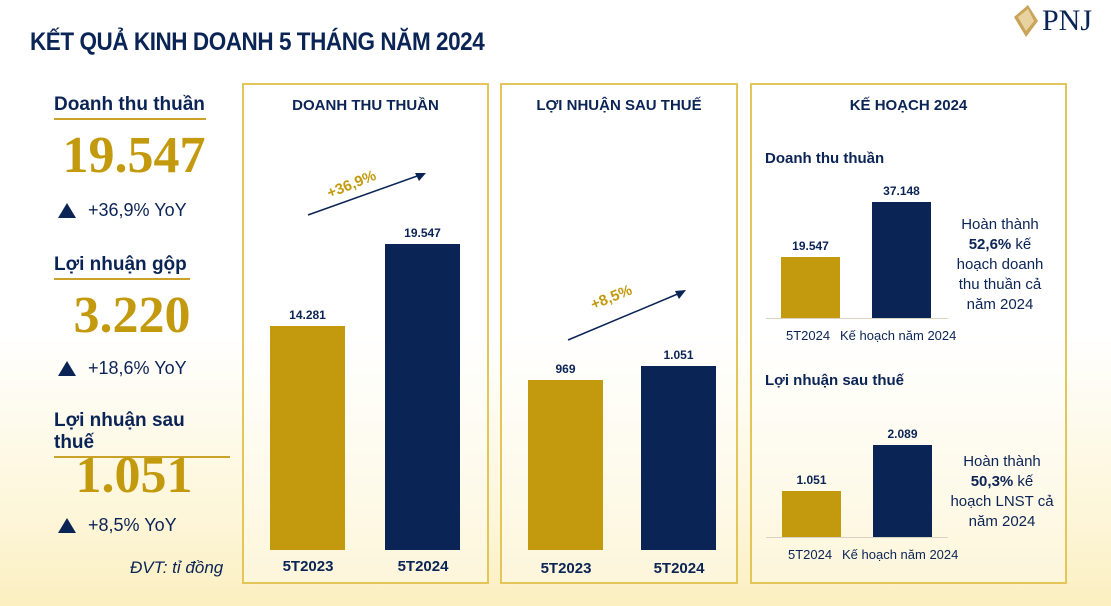 Image resolution: width=1111 pixels, height=606 pixels. I want to click on note-line: hoạch doanh, so click(1000, 264).